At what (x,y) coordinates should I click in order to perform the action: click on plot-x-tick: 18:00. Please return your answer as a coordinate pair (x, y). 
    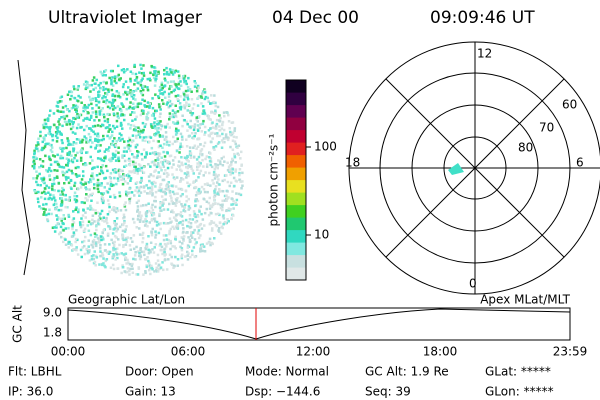
    Looking at the image, I should click on (440, 352).